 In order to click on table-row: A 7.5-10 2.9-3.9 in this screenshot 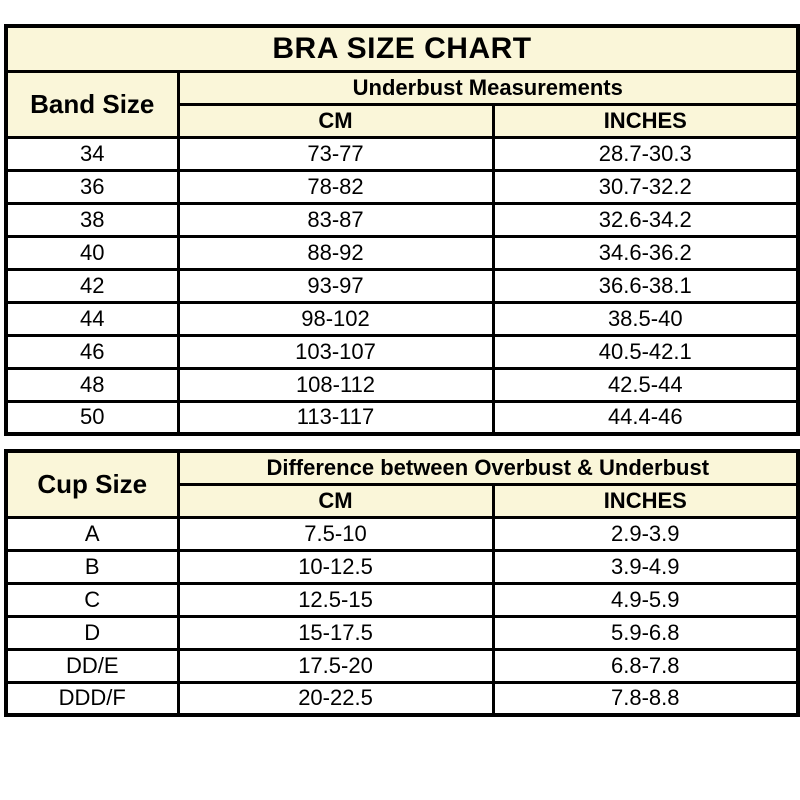, I will do `click(402, 533)`.